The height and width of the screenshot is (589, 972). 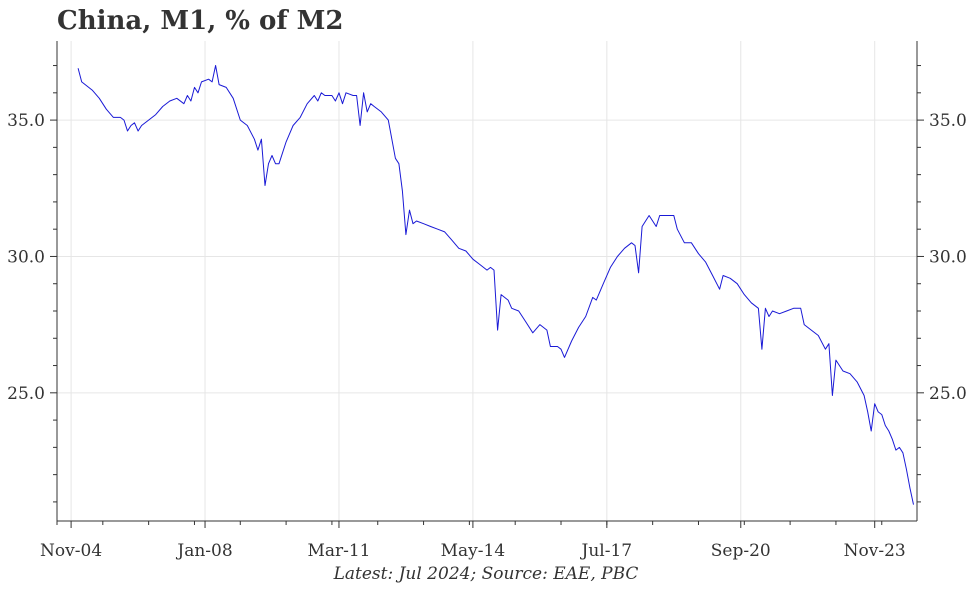 What do you see at coordinates (486, 574) in the screenshot?
I see `source-note: Latest: Jul 2024; Source: EAE, PBC` at bounding box center [486, 574].